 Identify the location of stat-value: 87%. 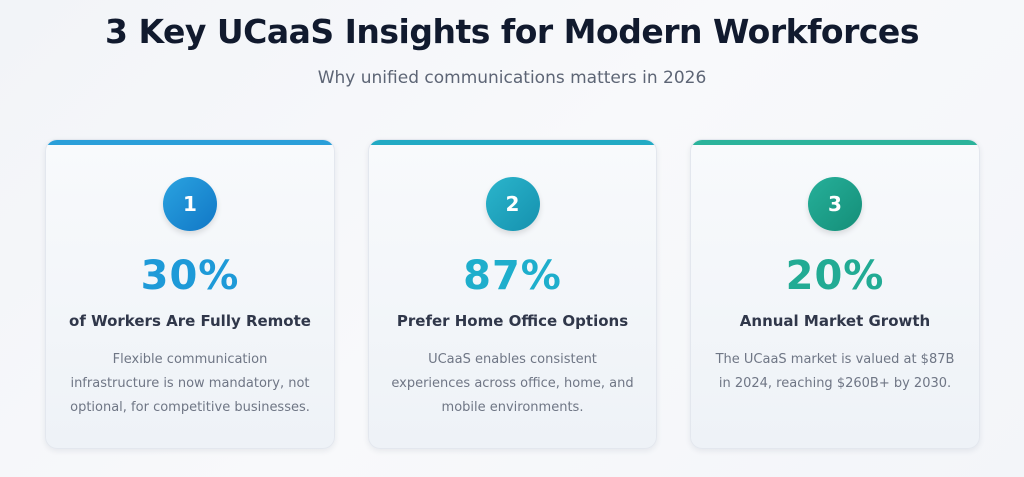
(512, 276).